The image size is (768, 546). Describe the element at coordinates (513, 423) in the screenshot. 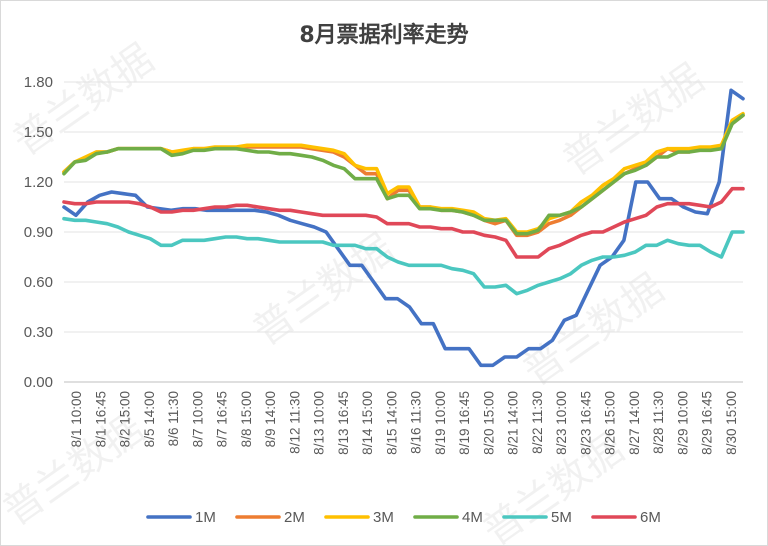

I see `x-tick-label: 8/21 14:00` at that location.